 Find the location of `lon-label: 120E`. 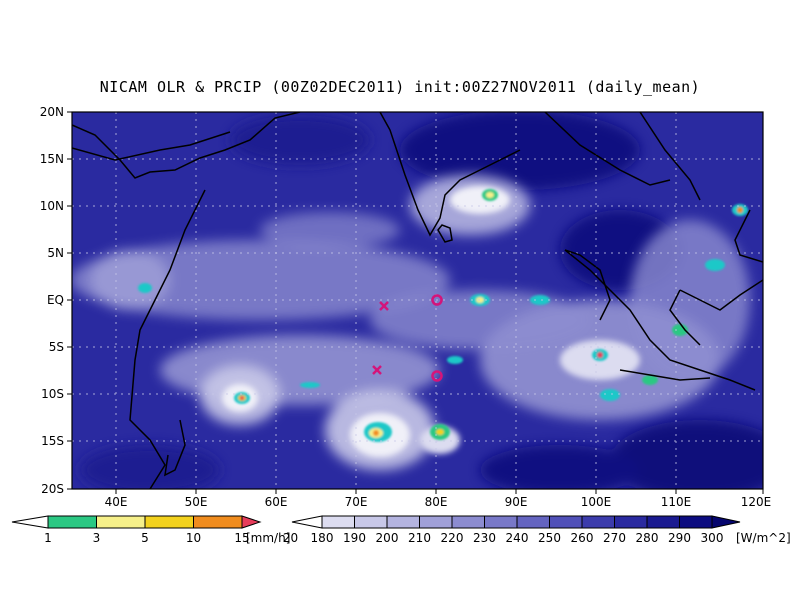

lon-label: 120E is located at coordinates (756, 502).